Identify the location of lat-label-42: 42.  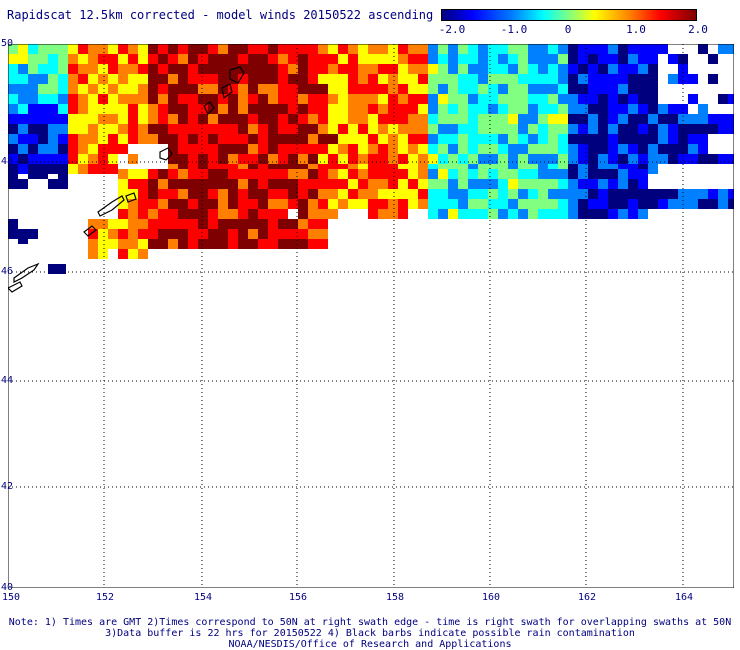
(7, 486).